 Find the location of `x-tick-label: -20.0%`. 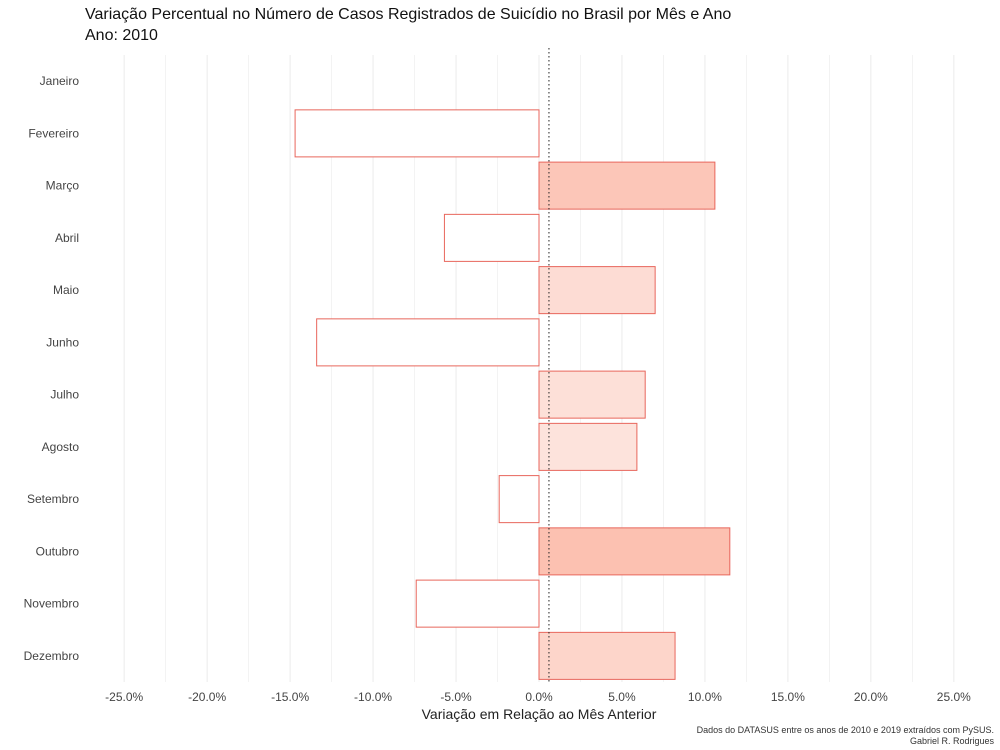

x-tick-label: -20.0% is located at coordinates (207, 697).